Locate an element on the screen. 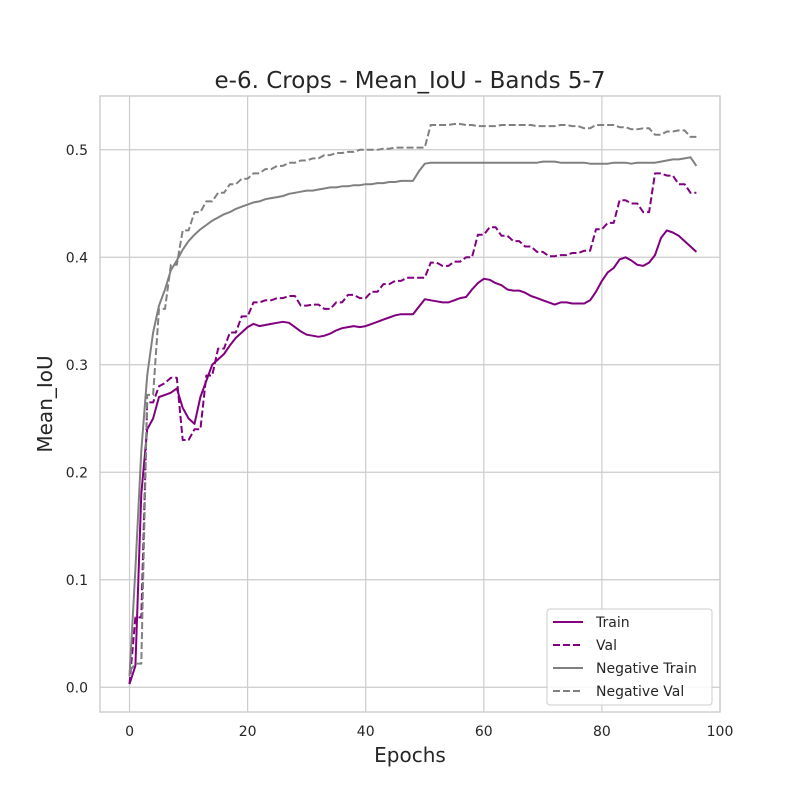 The height and width of the screenshot is (800, 800). y-tick-label: 0.0 is located at coordinates (77, 688).